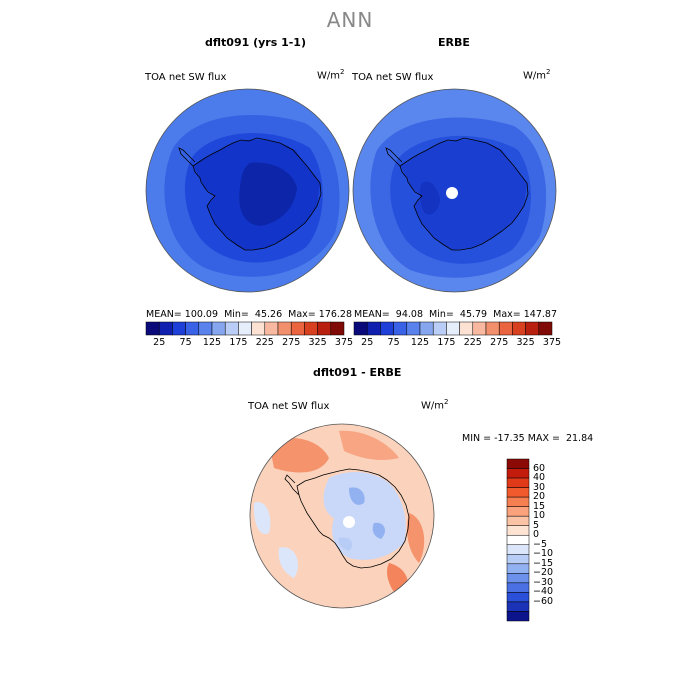 The height and width of the screenshot is (700, 700). Describe the element at coordinates (553, 540) in the screenshot. I see `colorbar-difference-ticks: 60 40 30 20 15 10 5 0 −5 −10 −15 −20 −30 −40 −60` at that location.